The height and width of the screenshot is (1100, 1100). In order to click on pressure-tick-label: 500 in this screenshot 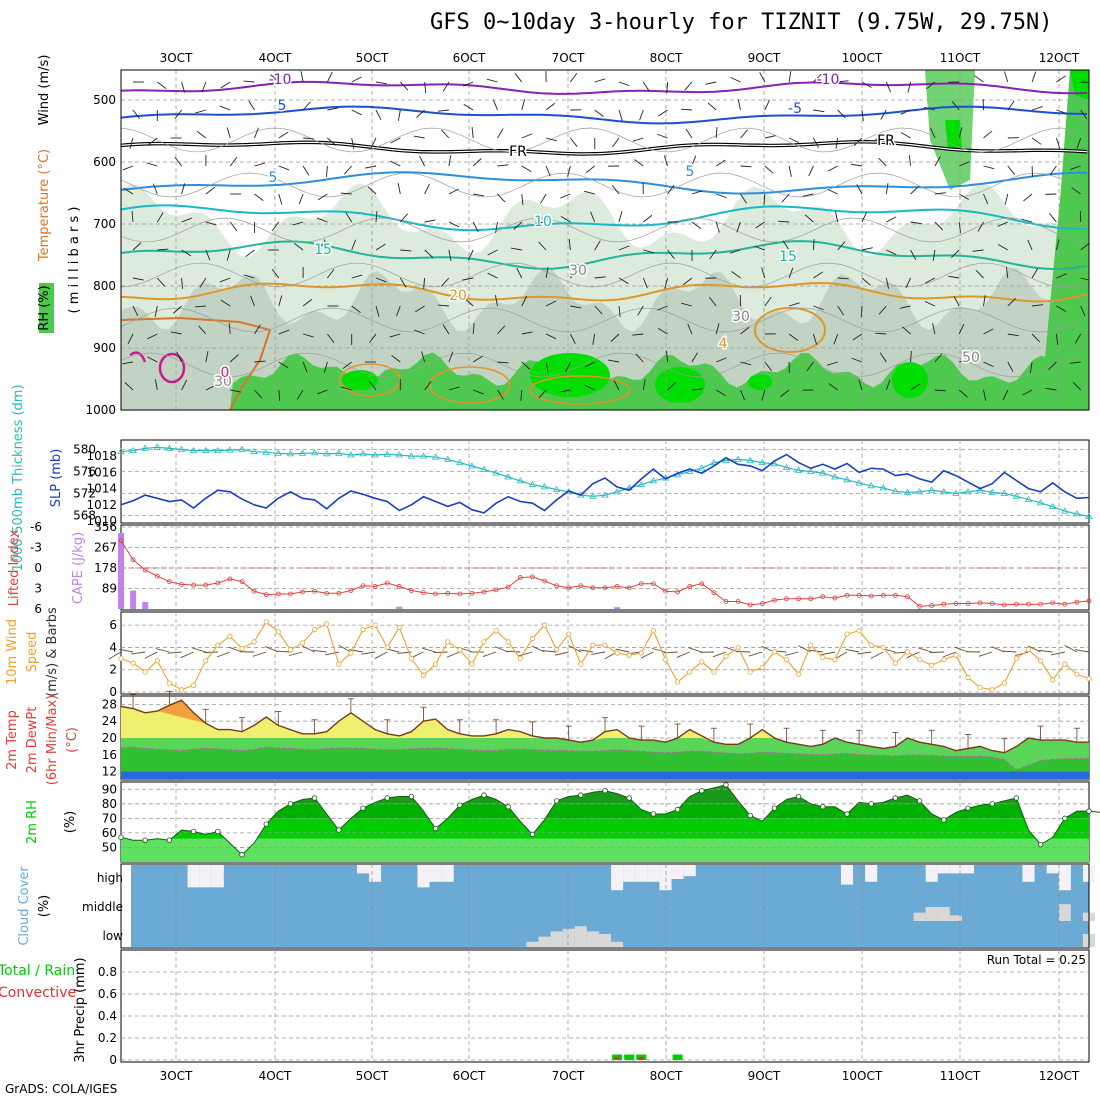, I will do `click(104, 100)`.